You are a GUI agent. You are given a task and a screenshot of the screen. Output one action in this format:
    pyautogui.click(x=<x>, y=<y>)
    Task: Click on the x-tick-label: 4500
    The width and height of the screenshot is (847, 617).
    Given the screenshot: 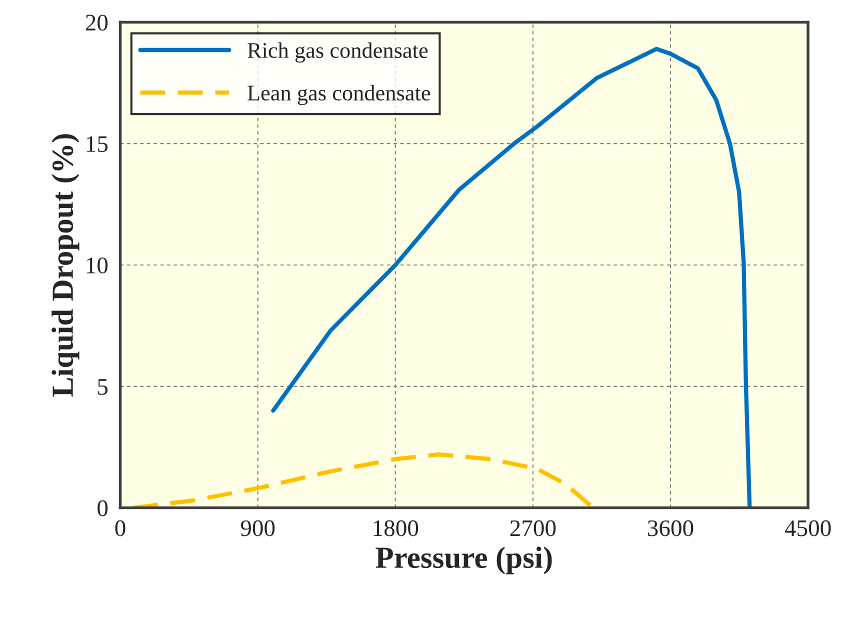 What is the action you would take?
    pyautogui.click(x=807, y=528)
    